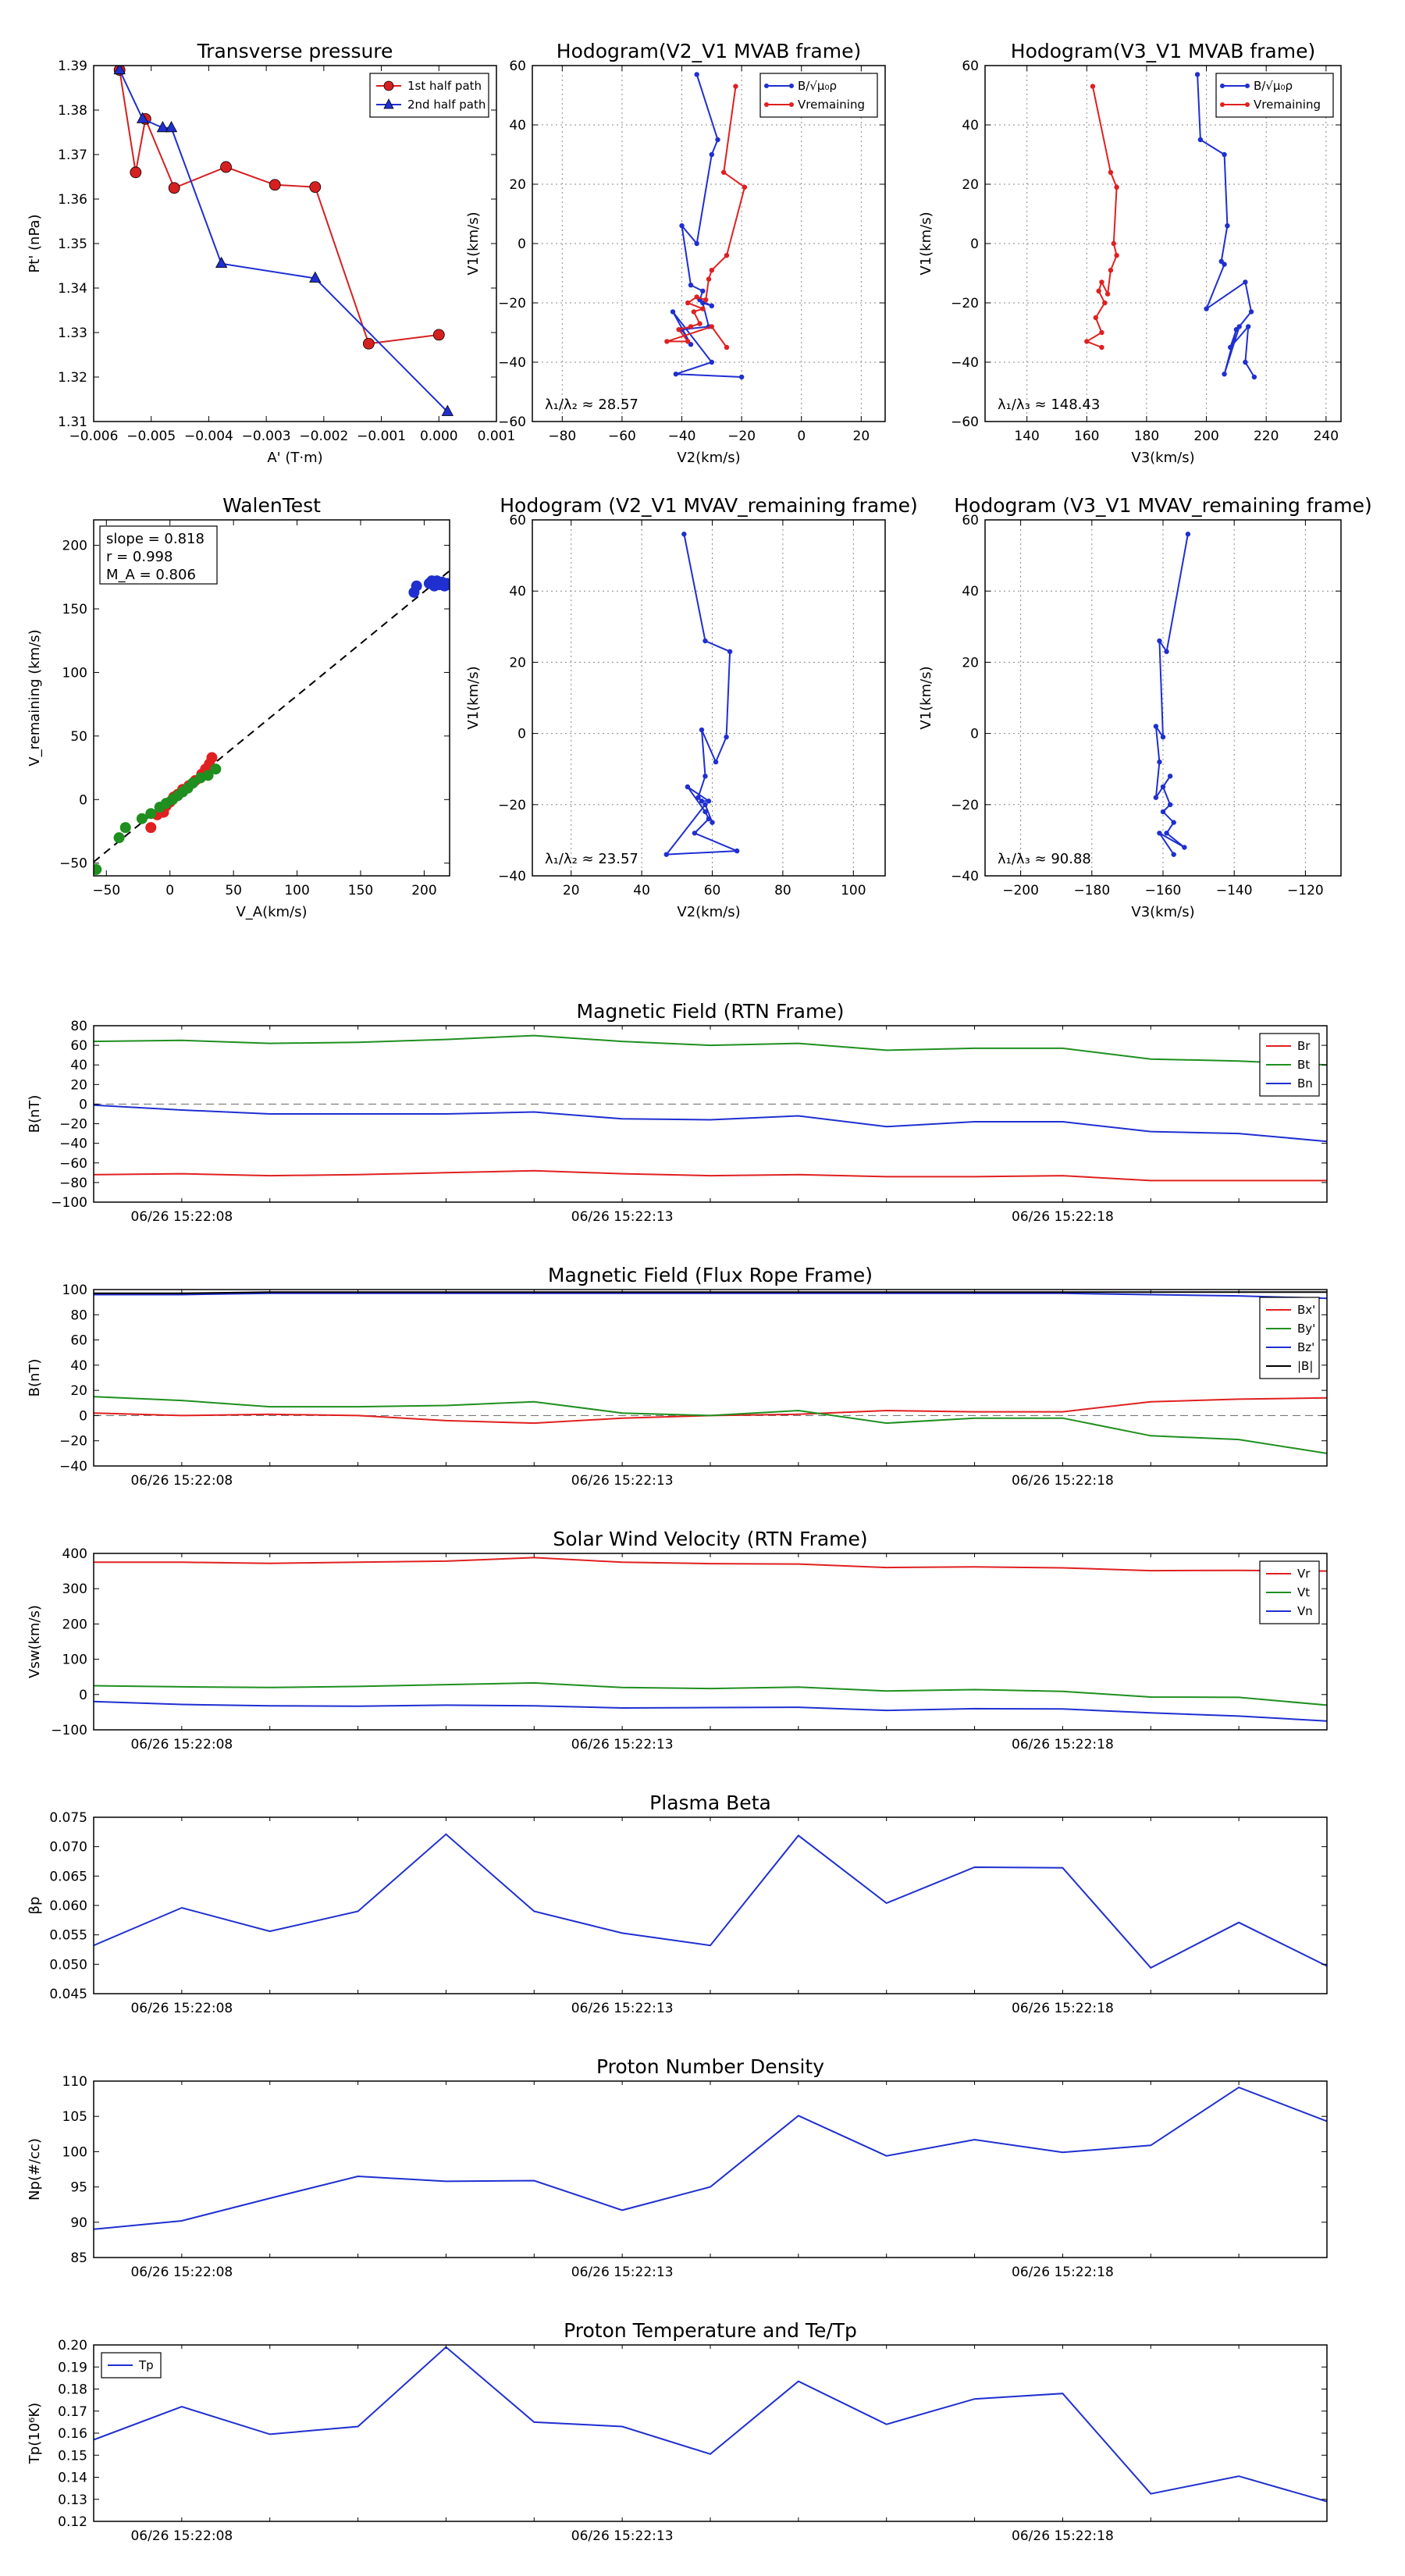  What do you see at coordinates (69, 1730) in the screenshot?
I see `y-tick-label: −100` at bounding box center [69, 1730].